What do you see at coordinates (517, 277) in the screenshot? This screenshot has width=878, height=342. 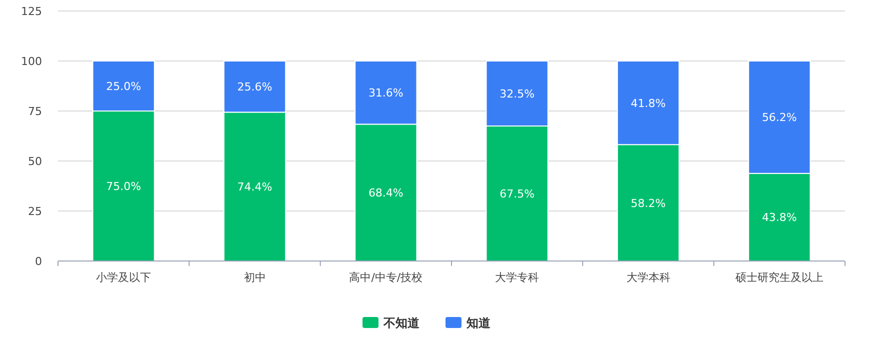 I see `x-tick-label: 大学专科` at bounding box center [517, 277].